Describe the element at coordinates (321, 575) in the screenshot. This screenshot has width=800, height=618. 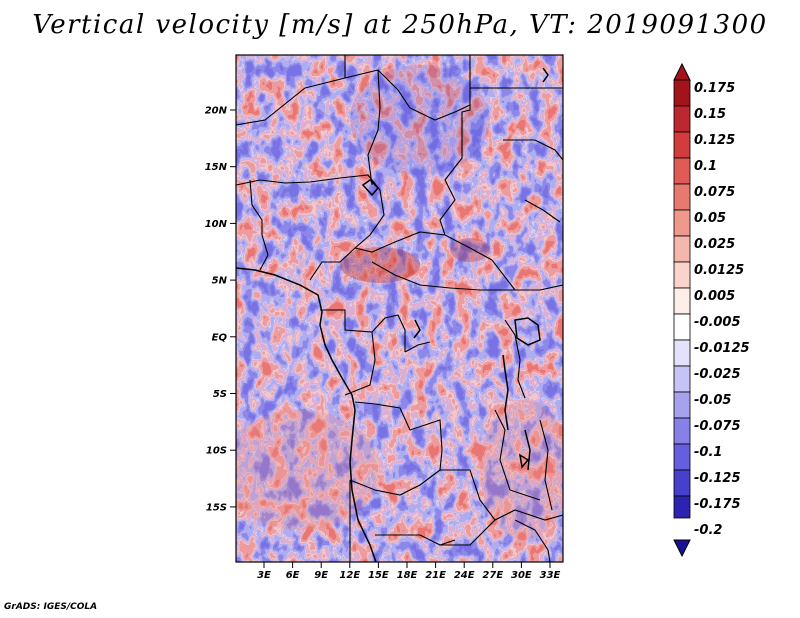
I see `lon-label: 9E` at that location.